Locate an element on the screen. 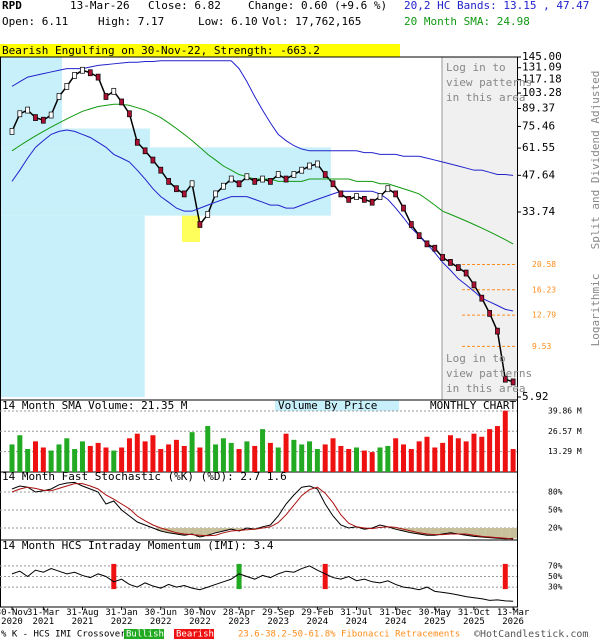  footer-crossover: % K - HCS IMI Crossover: is located at coordinates (66, 635).